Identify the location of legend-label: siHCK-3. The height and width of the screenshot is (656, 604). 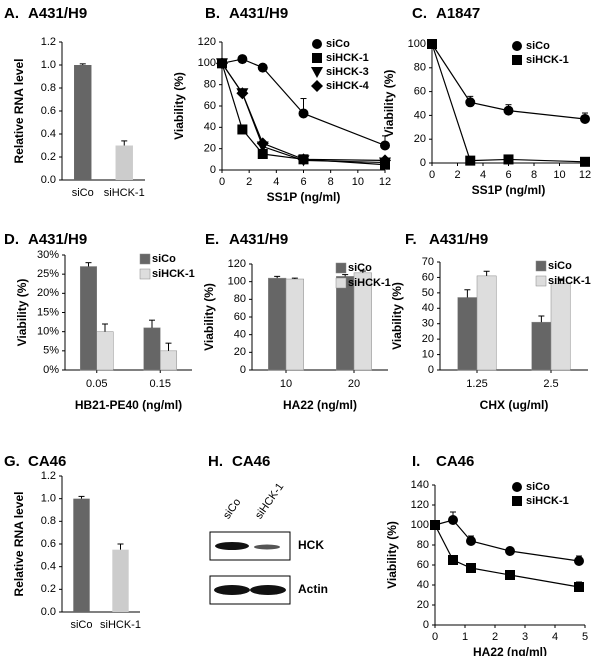
(347, 72).